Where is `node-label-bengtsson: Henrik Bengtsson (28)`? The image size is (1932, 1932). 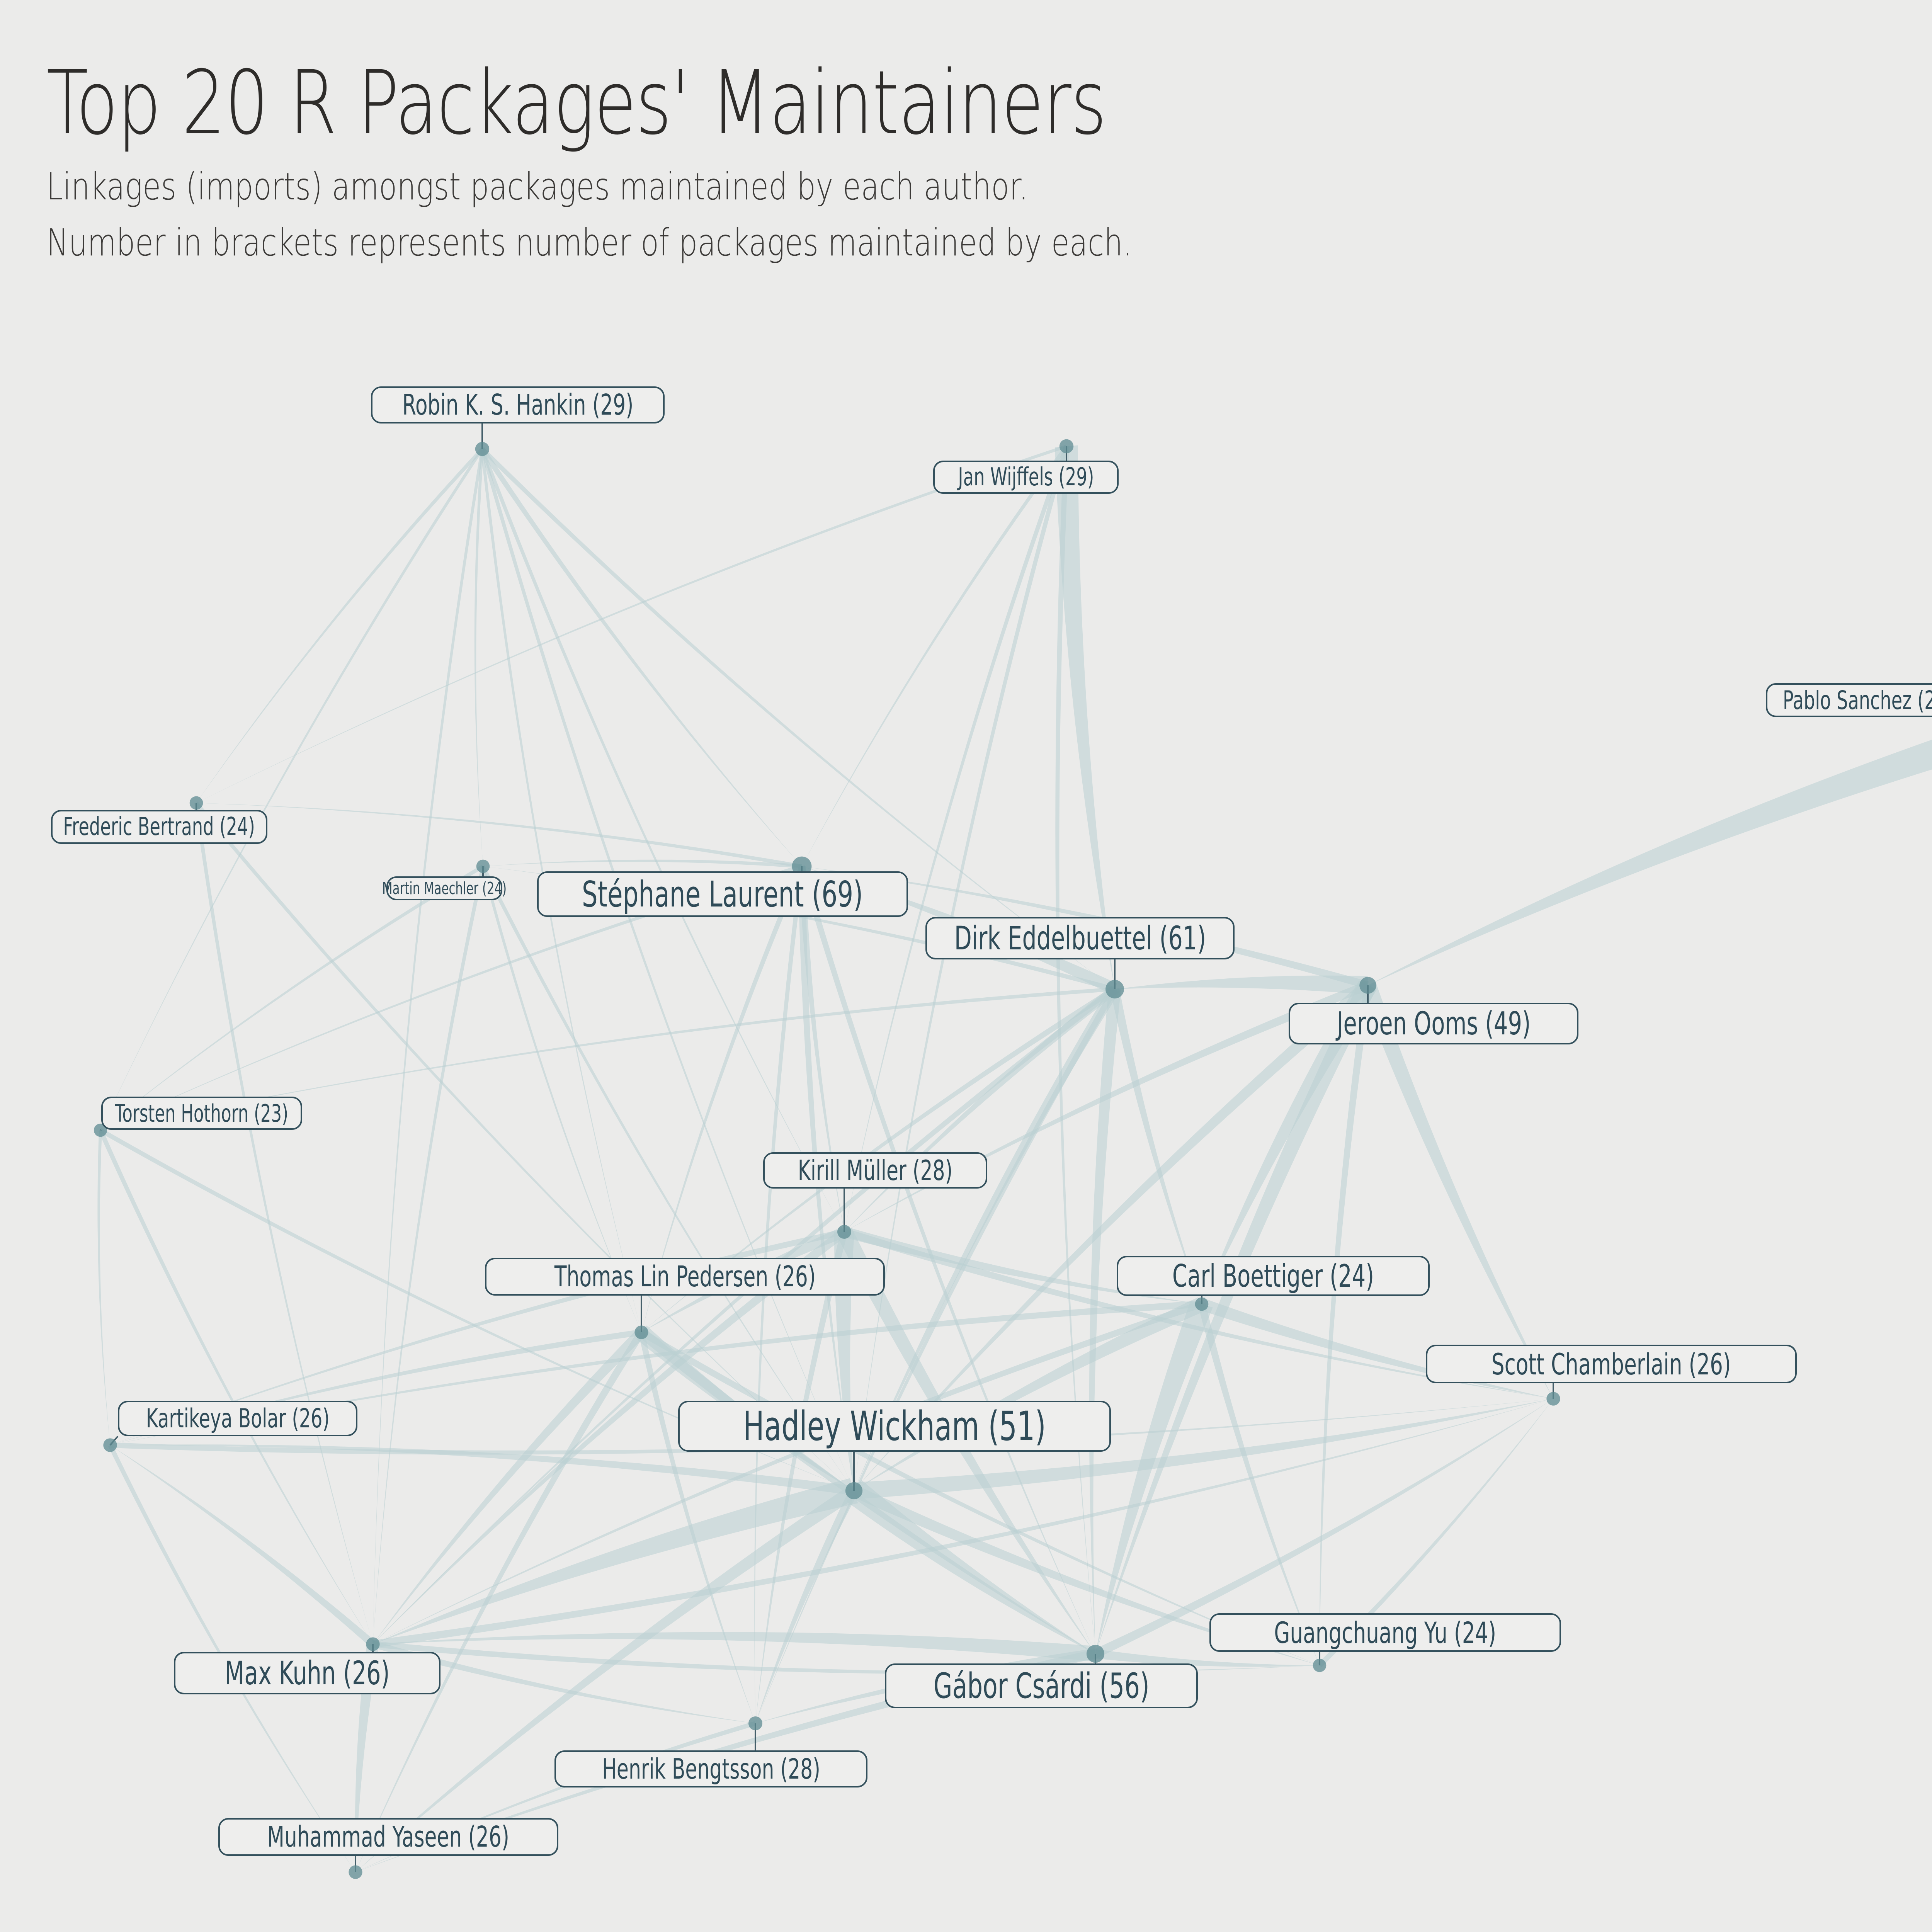 node-label-bengtsson: Henrik Bengtsson (28) is located at coordinates (710, 1769).